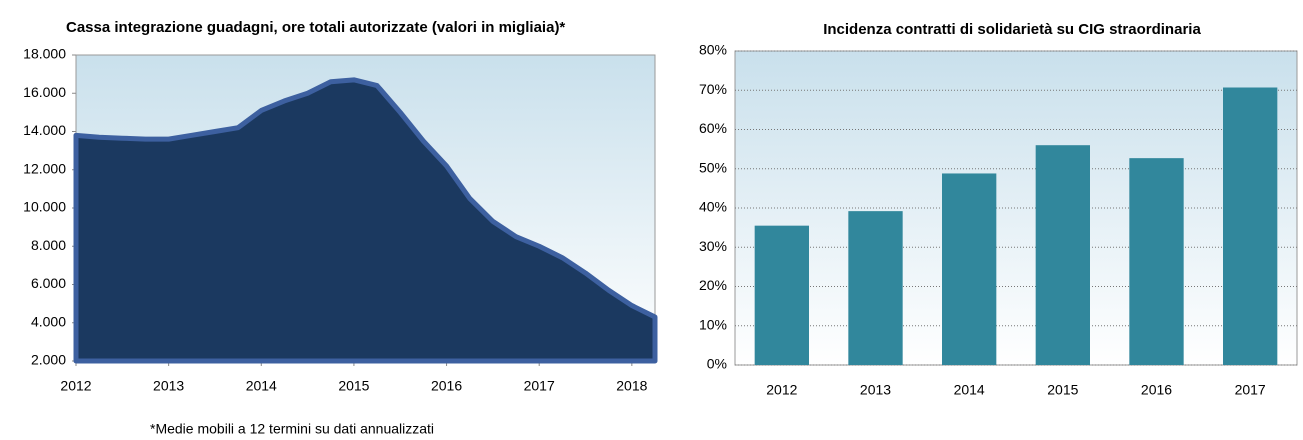  I want to click on x-tick-label: 2018, so click(631, 386).